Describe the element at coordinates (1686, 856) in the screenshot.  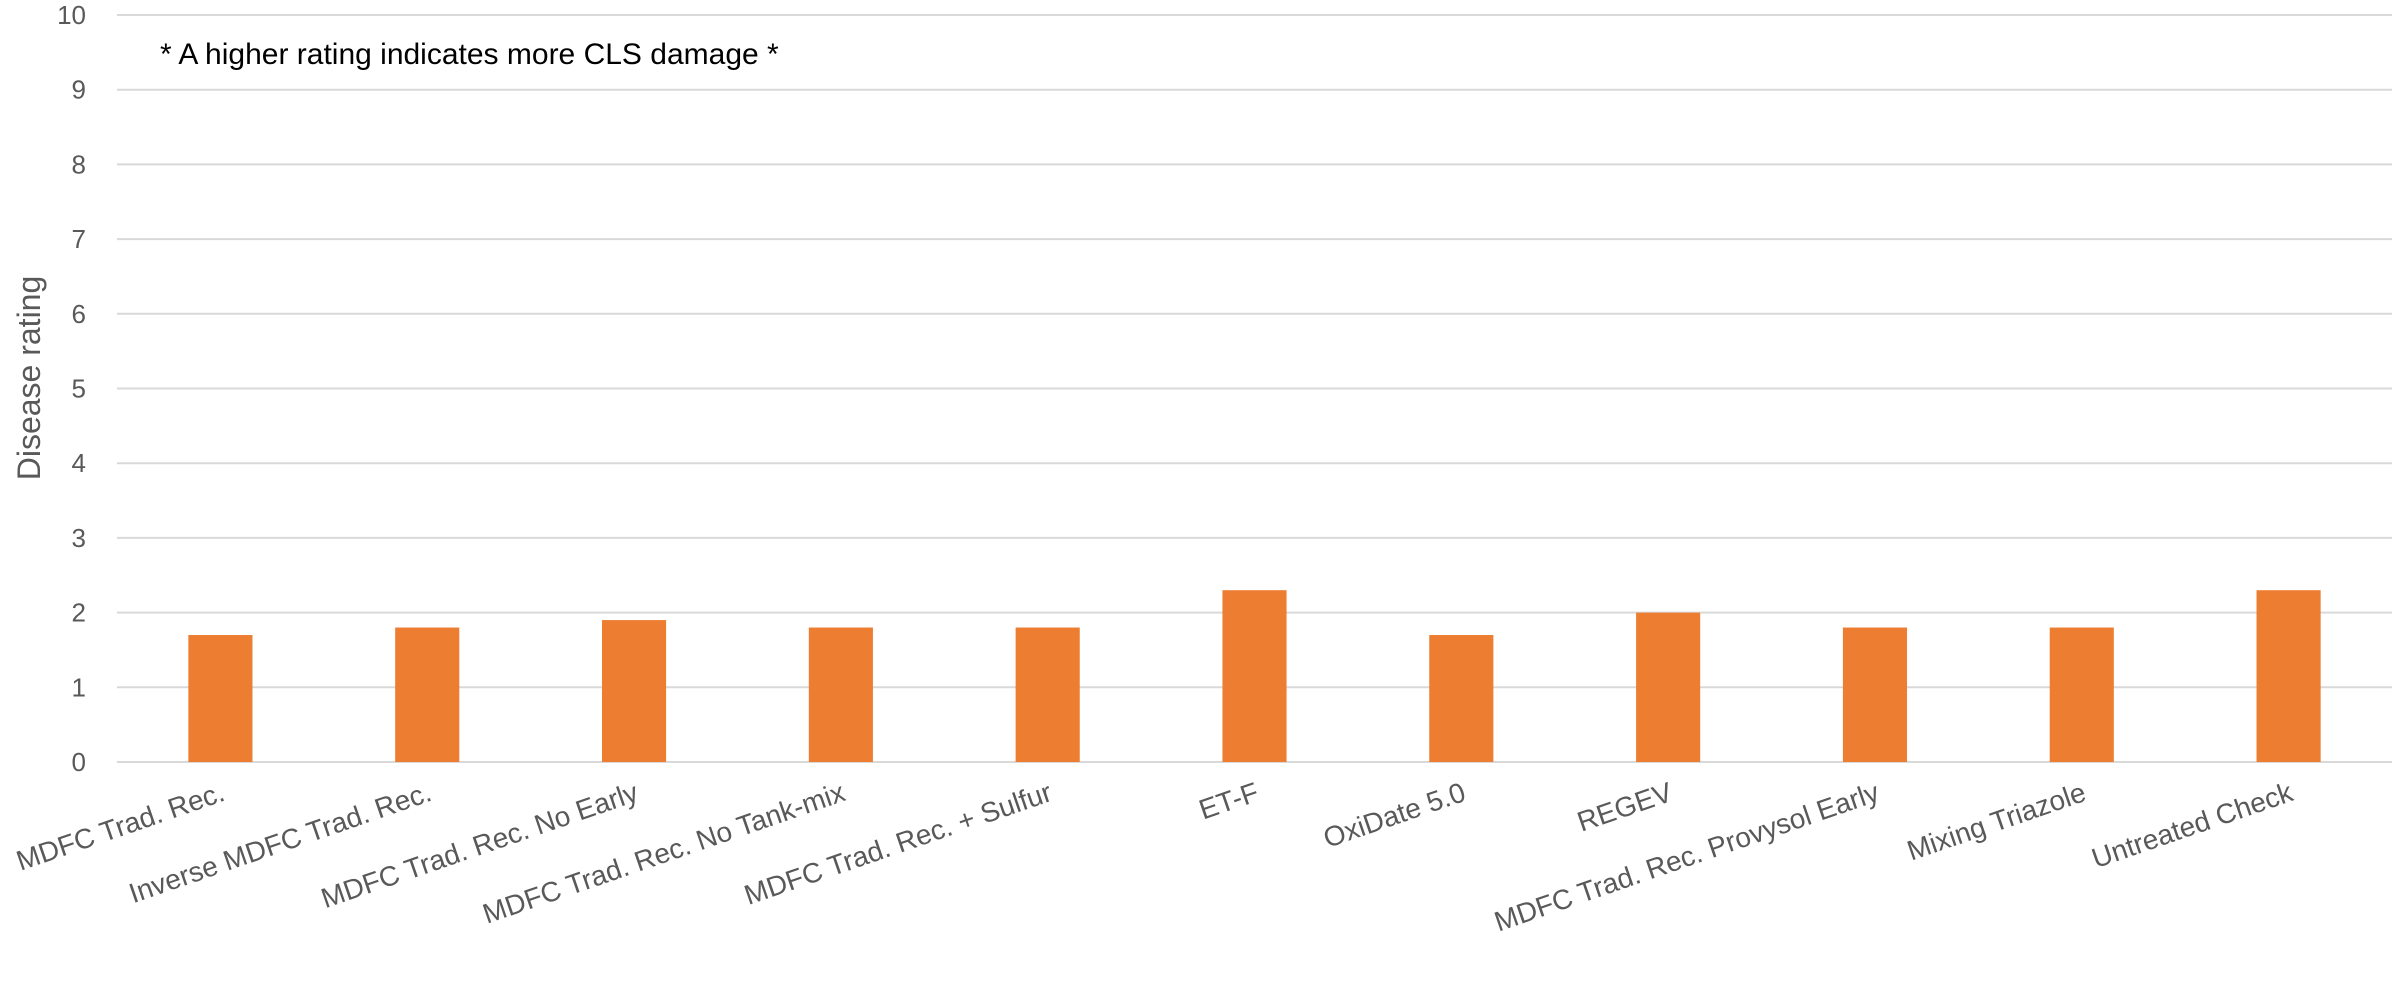
I see `category-label: MDFC Trad. Rec. Provysol Early` at that location.